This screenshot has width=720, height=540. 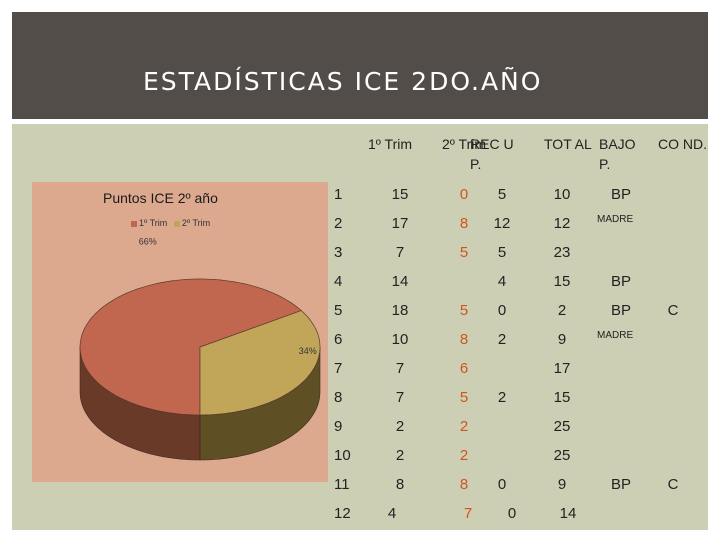 What do you see at coordinates (464, 368) in the screenshot?
I see `cell-r7-c2: 6` at bounding box center [464, 368].